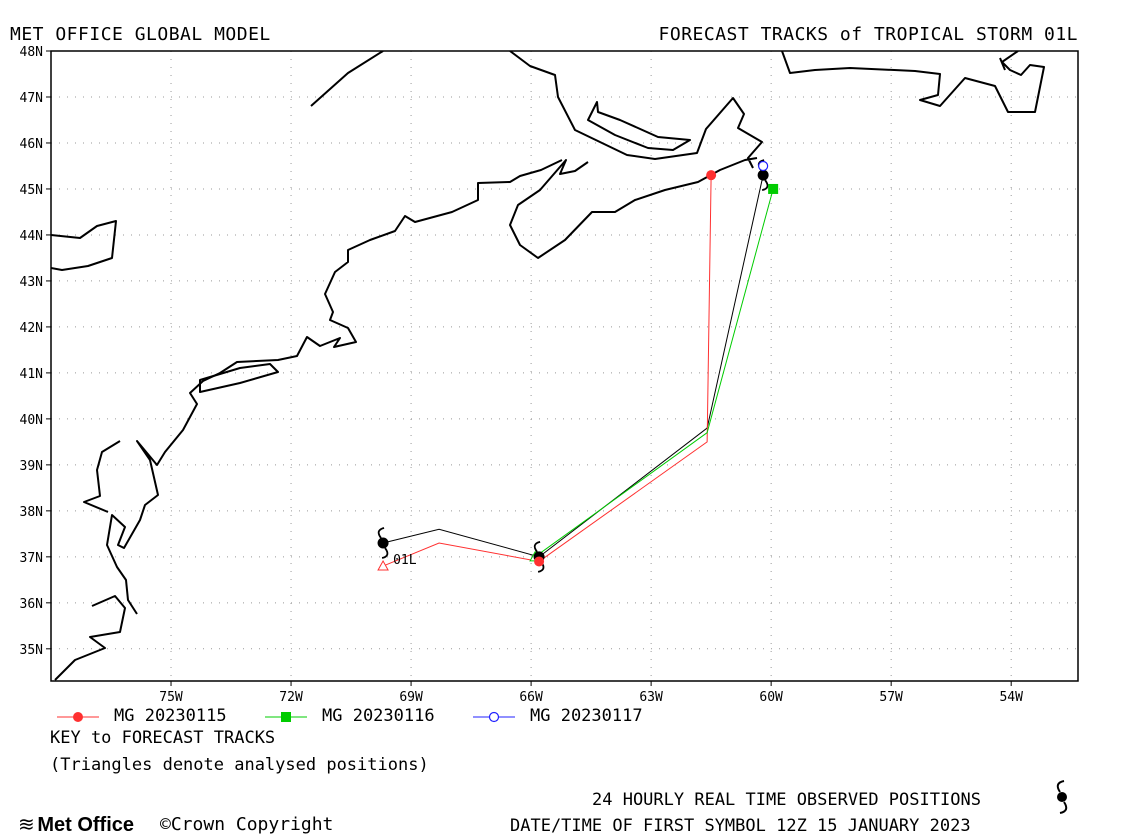  Describe the element at coordinates (31, 466) in the screenshot. I see `lat-tick-label: 39N` at that location.